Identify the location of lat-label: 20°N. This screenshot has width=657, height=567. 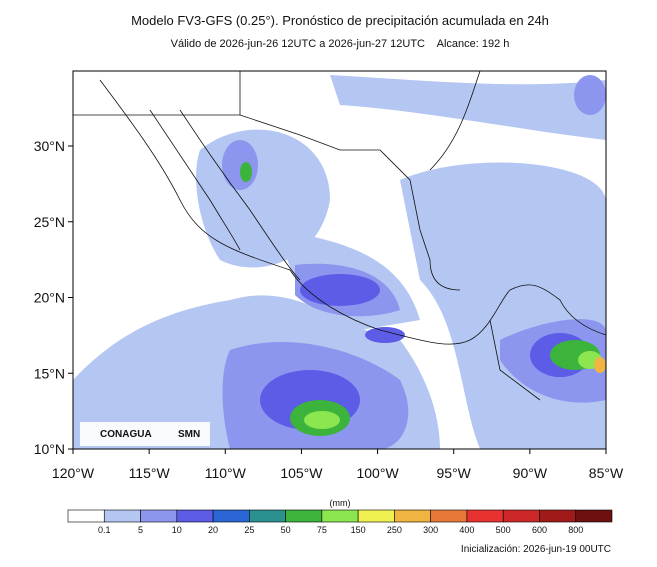
(49, 298).